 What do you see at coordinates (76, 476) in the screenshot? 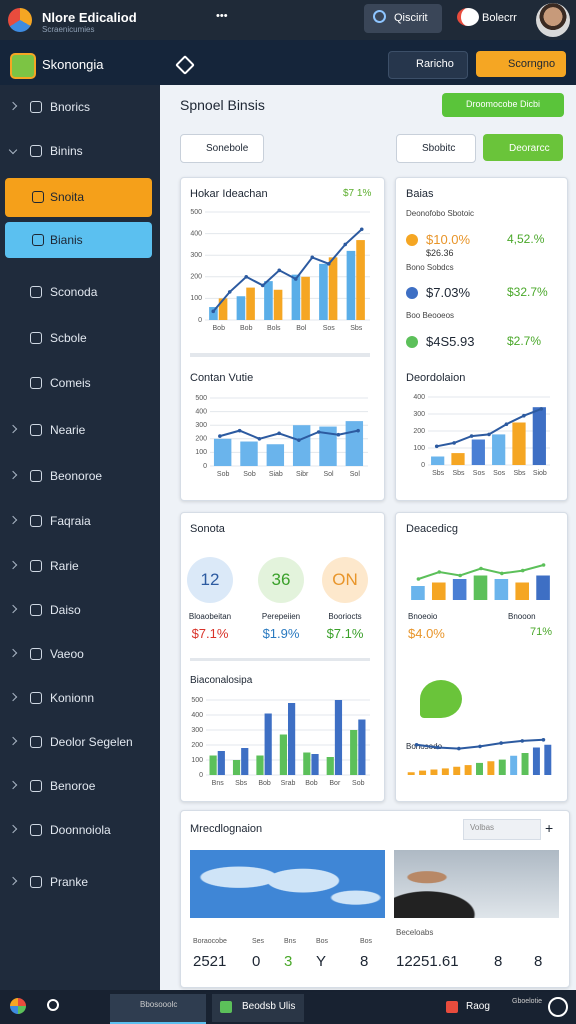
I see `nav-item: Beonoroe` at bounding box center [76, 476].